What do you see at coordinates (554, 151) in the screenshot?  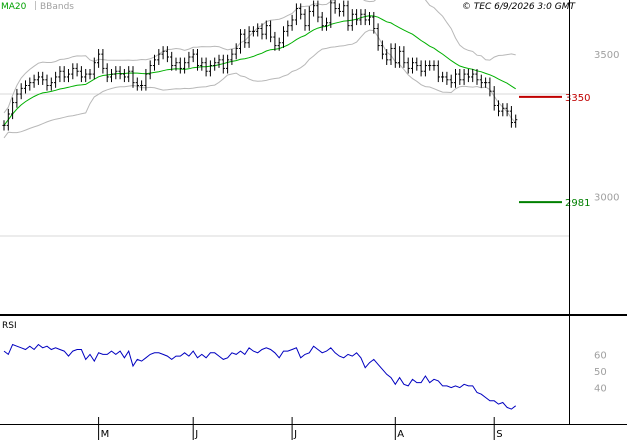 I see `price-levels: 3350 2981` at bounding box center [554, 151].